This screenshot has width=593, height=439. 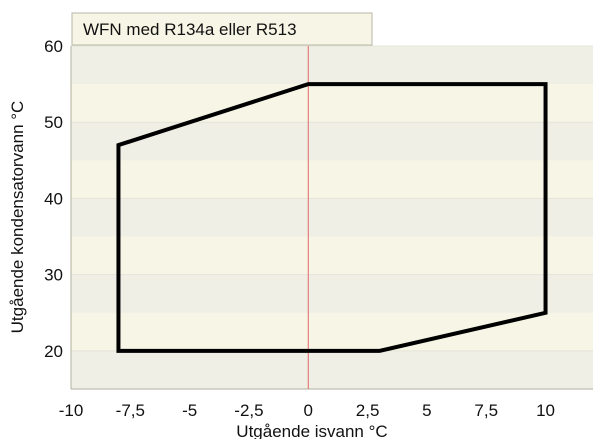 I want to click on y-tick-label: 60, so click(x=53, y=46).